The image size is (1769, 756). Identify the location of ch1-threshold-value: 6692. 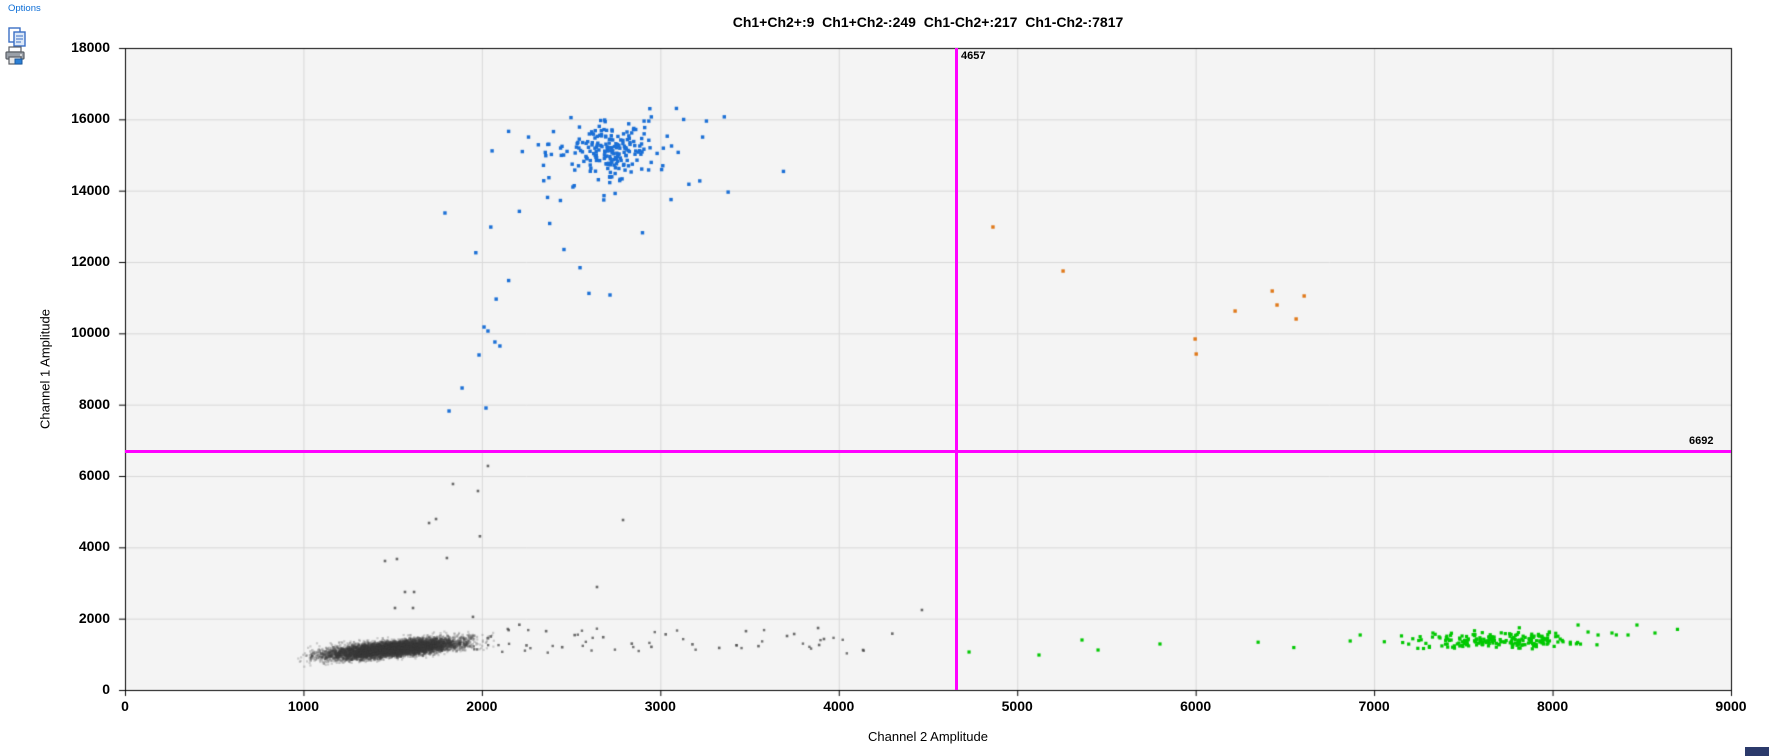
(1701, 441).